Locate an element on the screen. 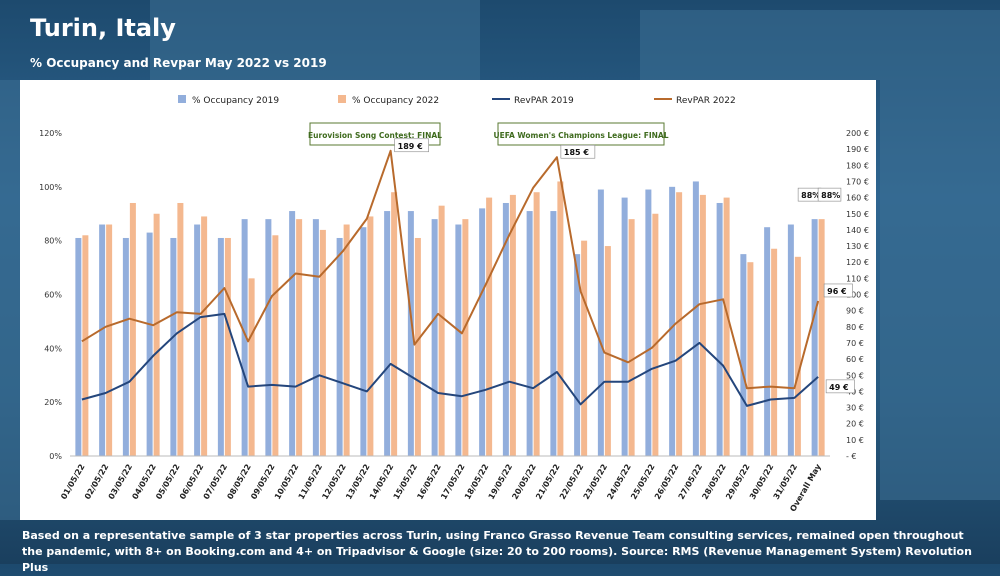  y-right-tick-label: 30 € is located at coordinates (855, 408).